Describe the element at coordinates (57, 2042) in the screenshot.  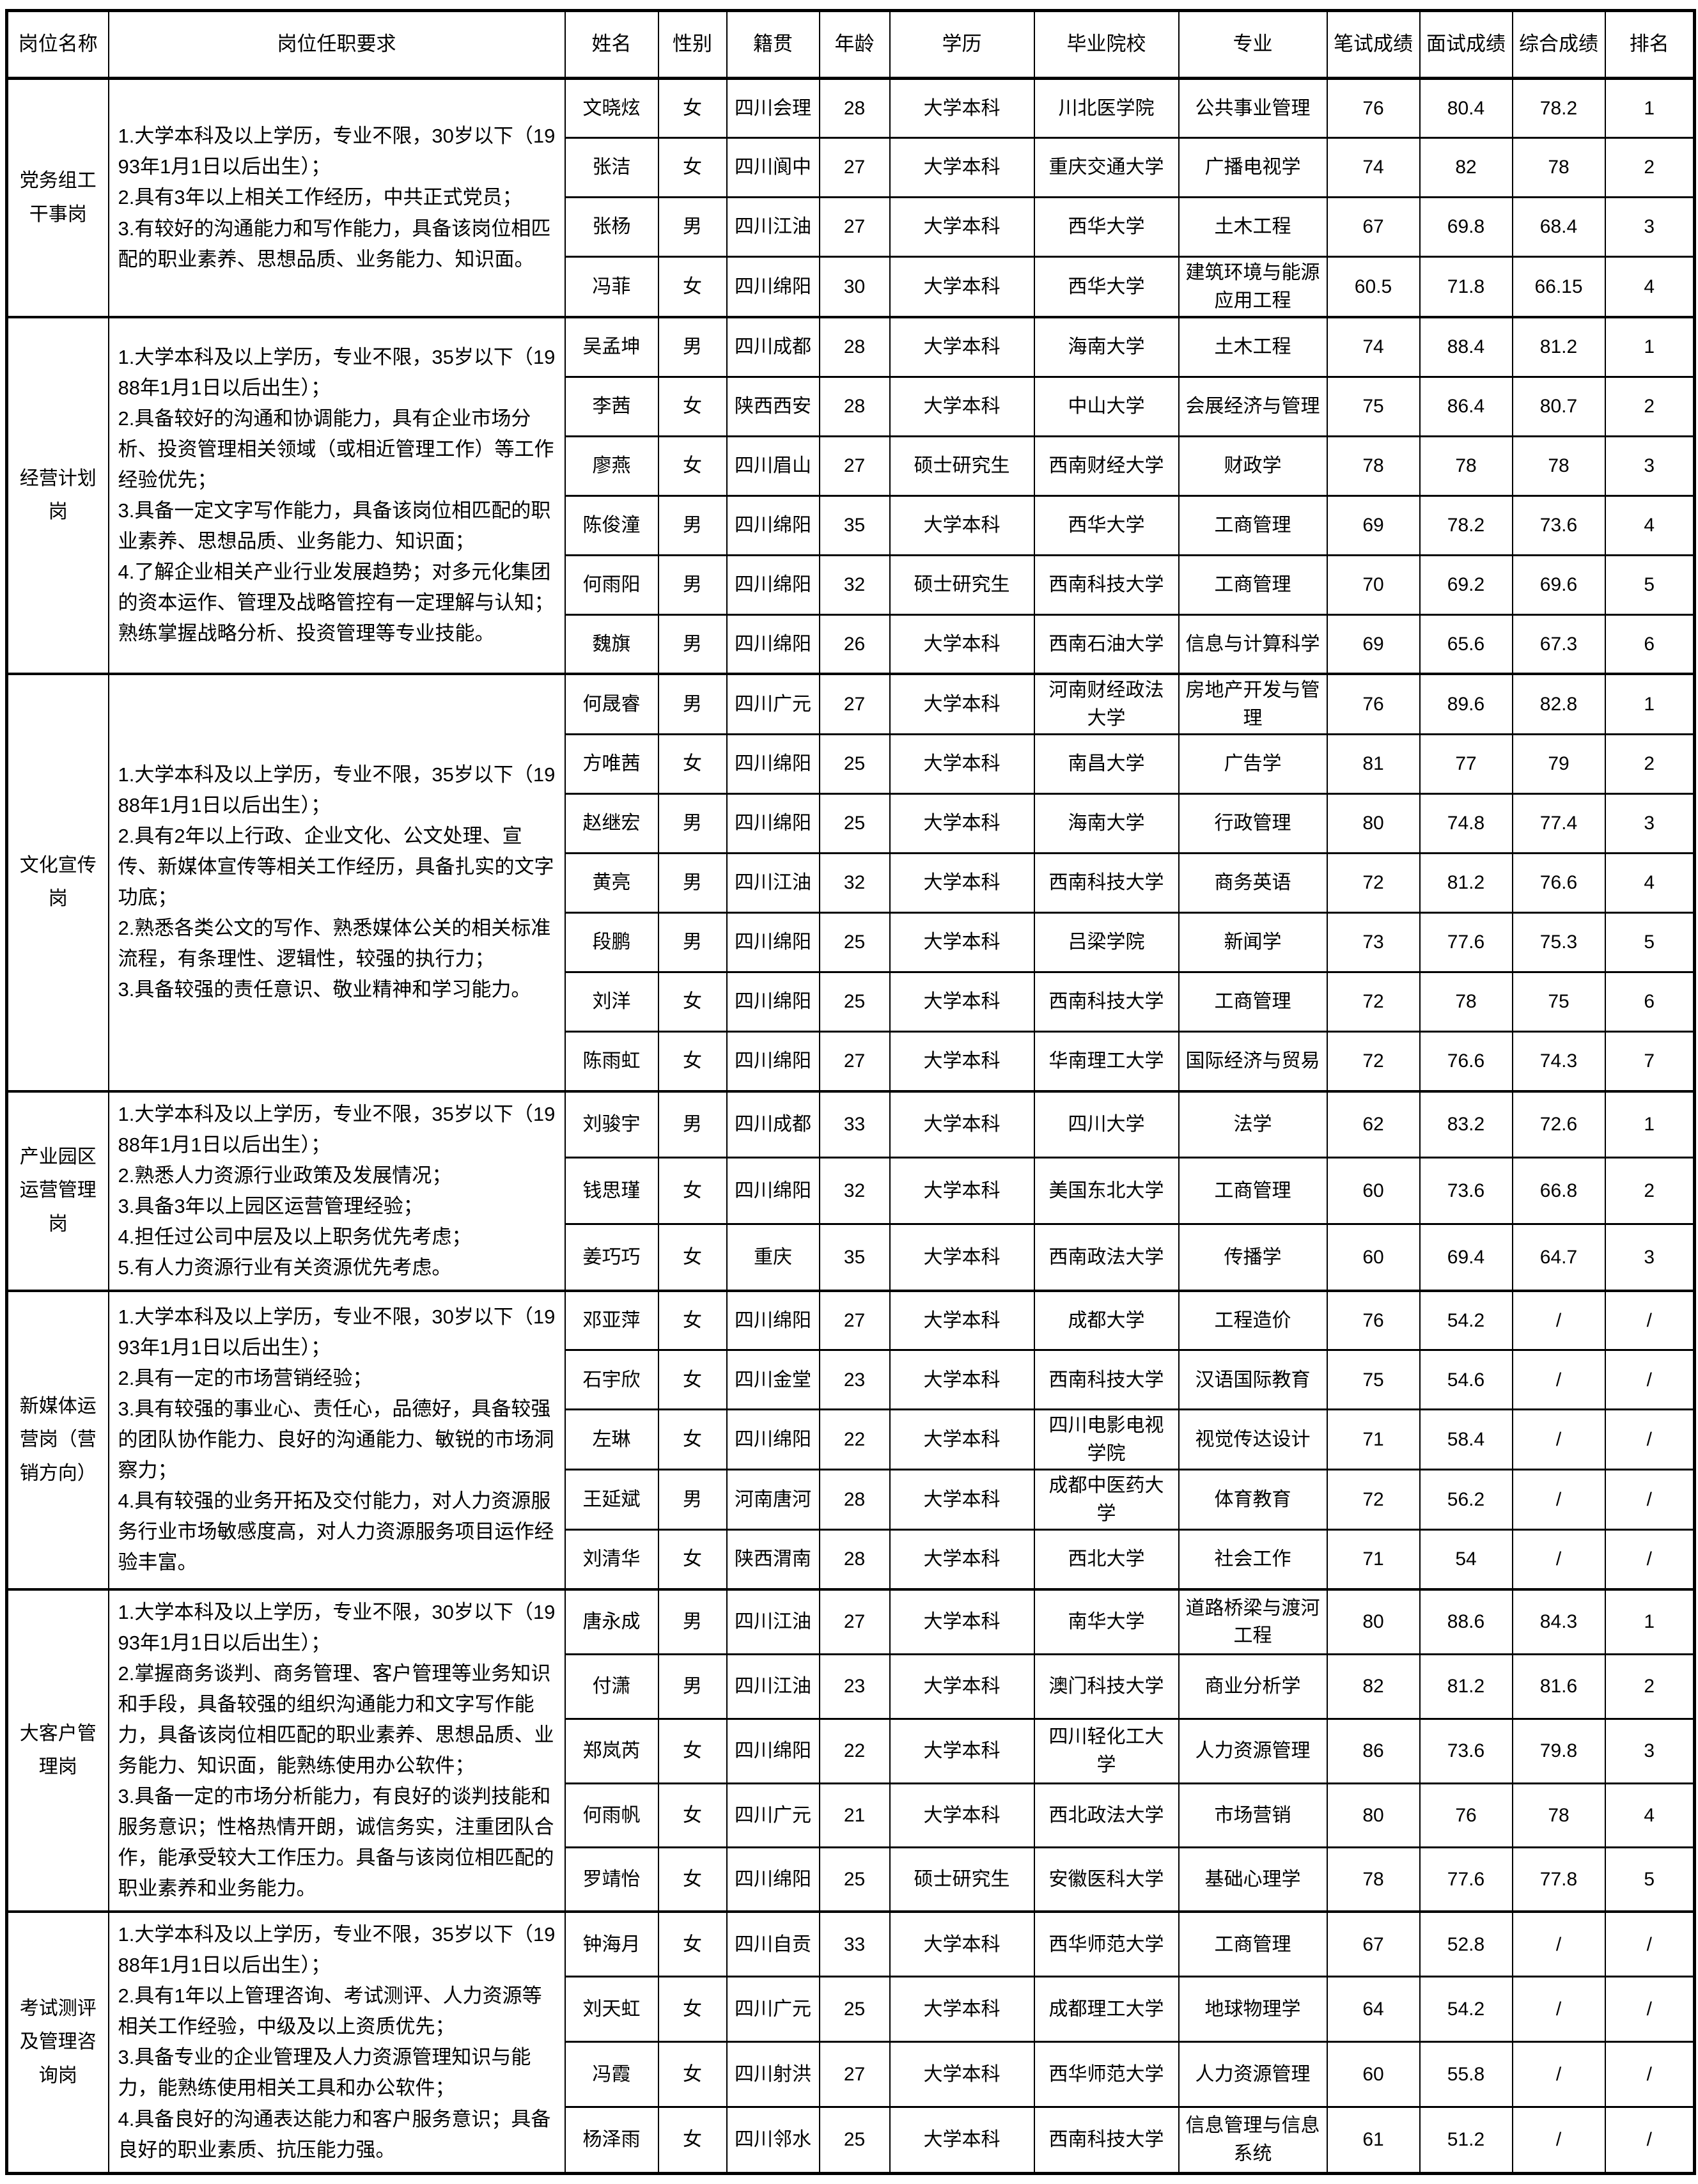
I see `position-name-cell: 考试测评及管理咨询岗` at that location.